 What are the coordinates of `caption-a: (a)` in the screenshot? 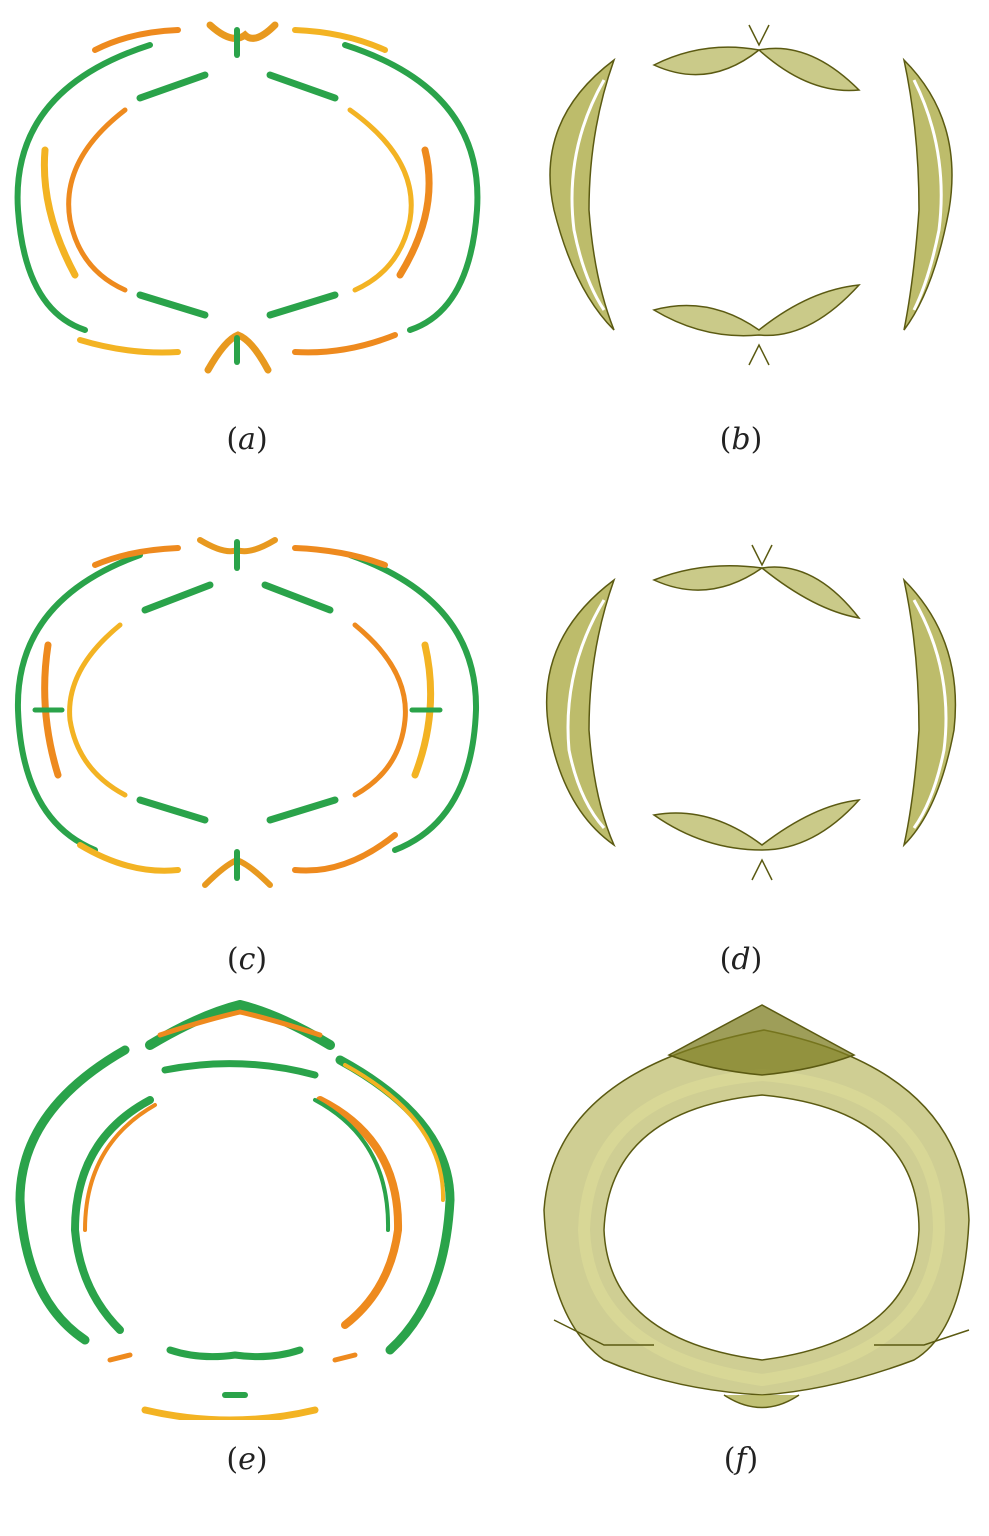 It's located at (247, 439).